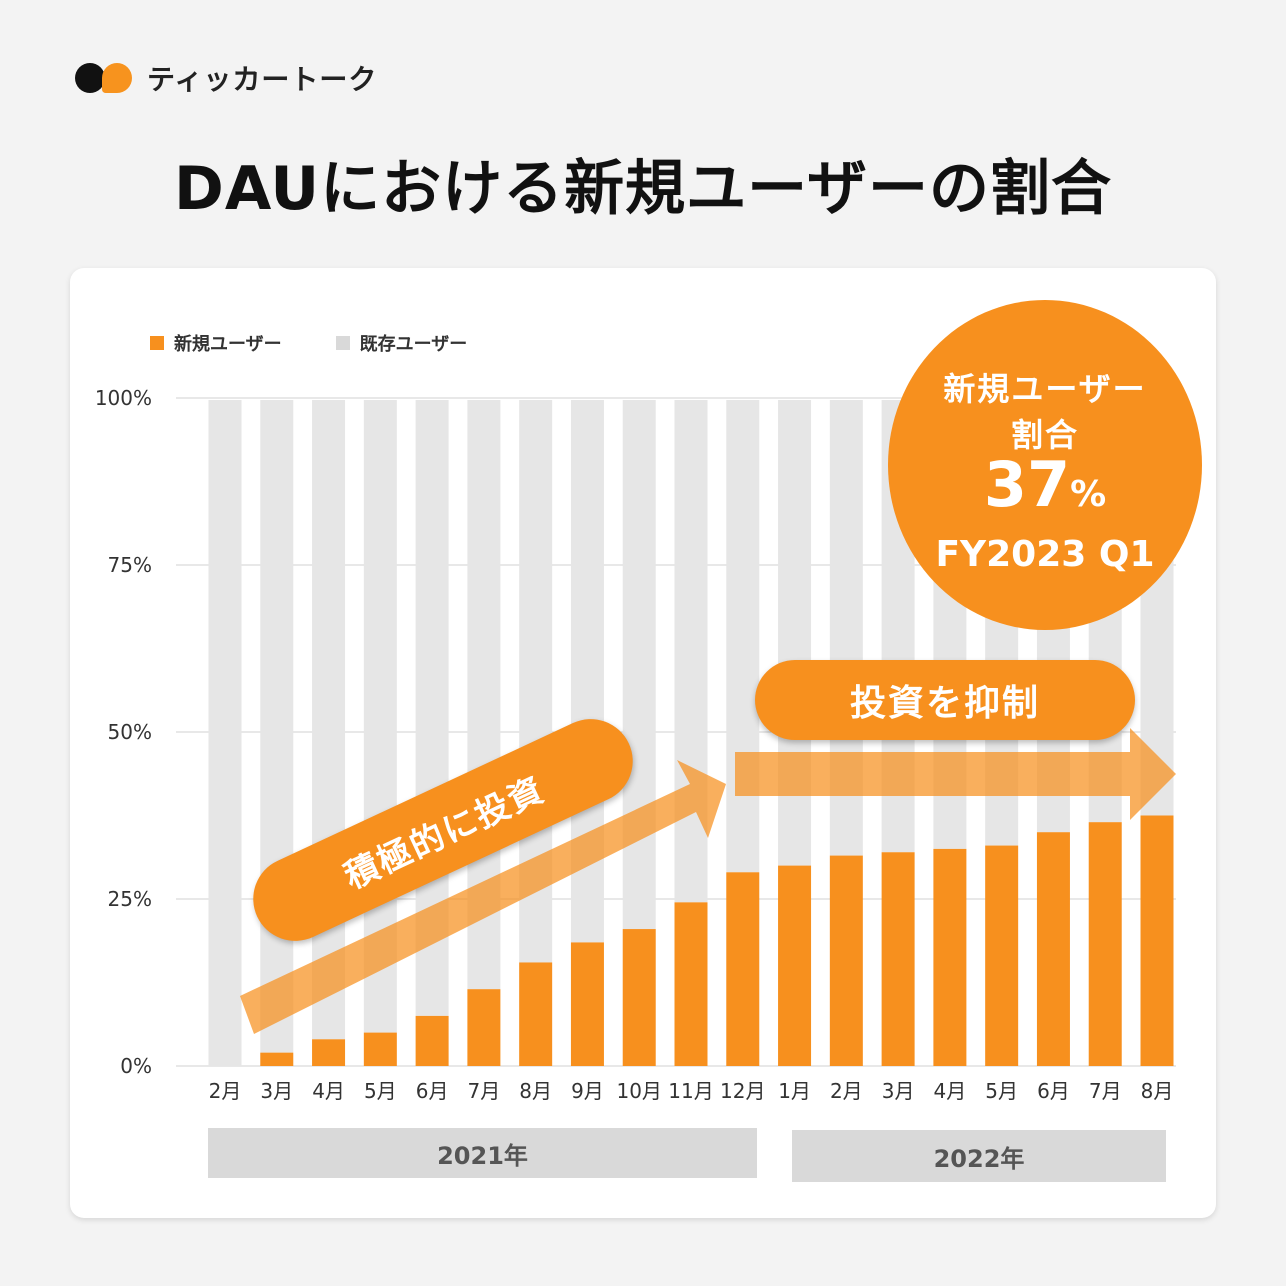 Image resolution: width=1286 pixels, height=1286 pixels. I want to click on x-tick-label: 1月, so click(794, 1091).